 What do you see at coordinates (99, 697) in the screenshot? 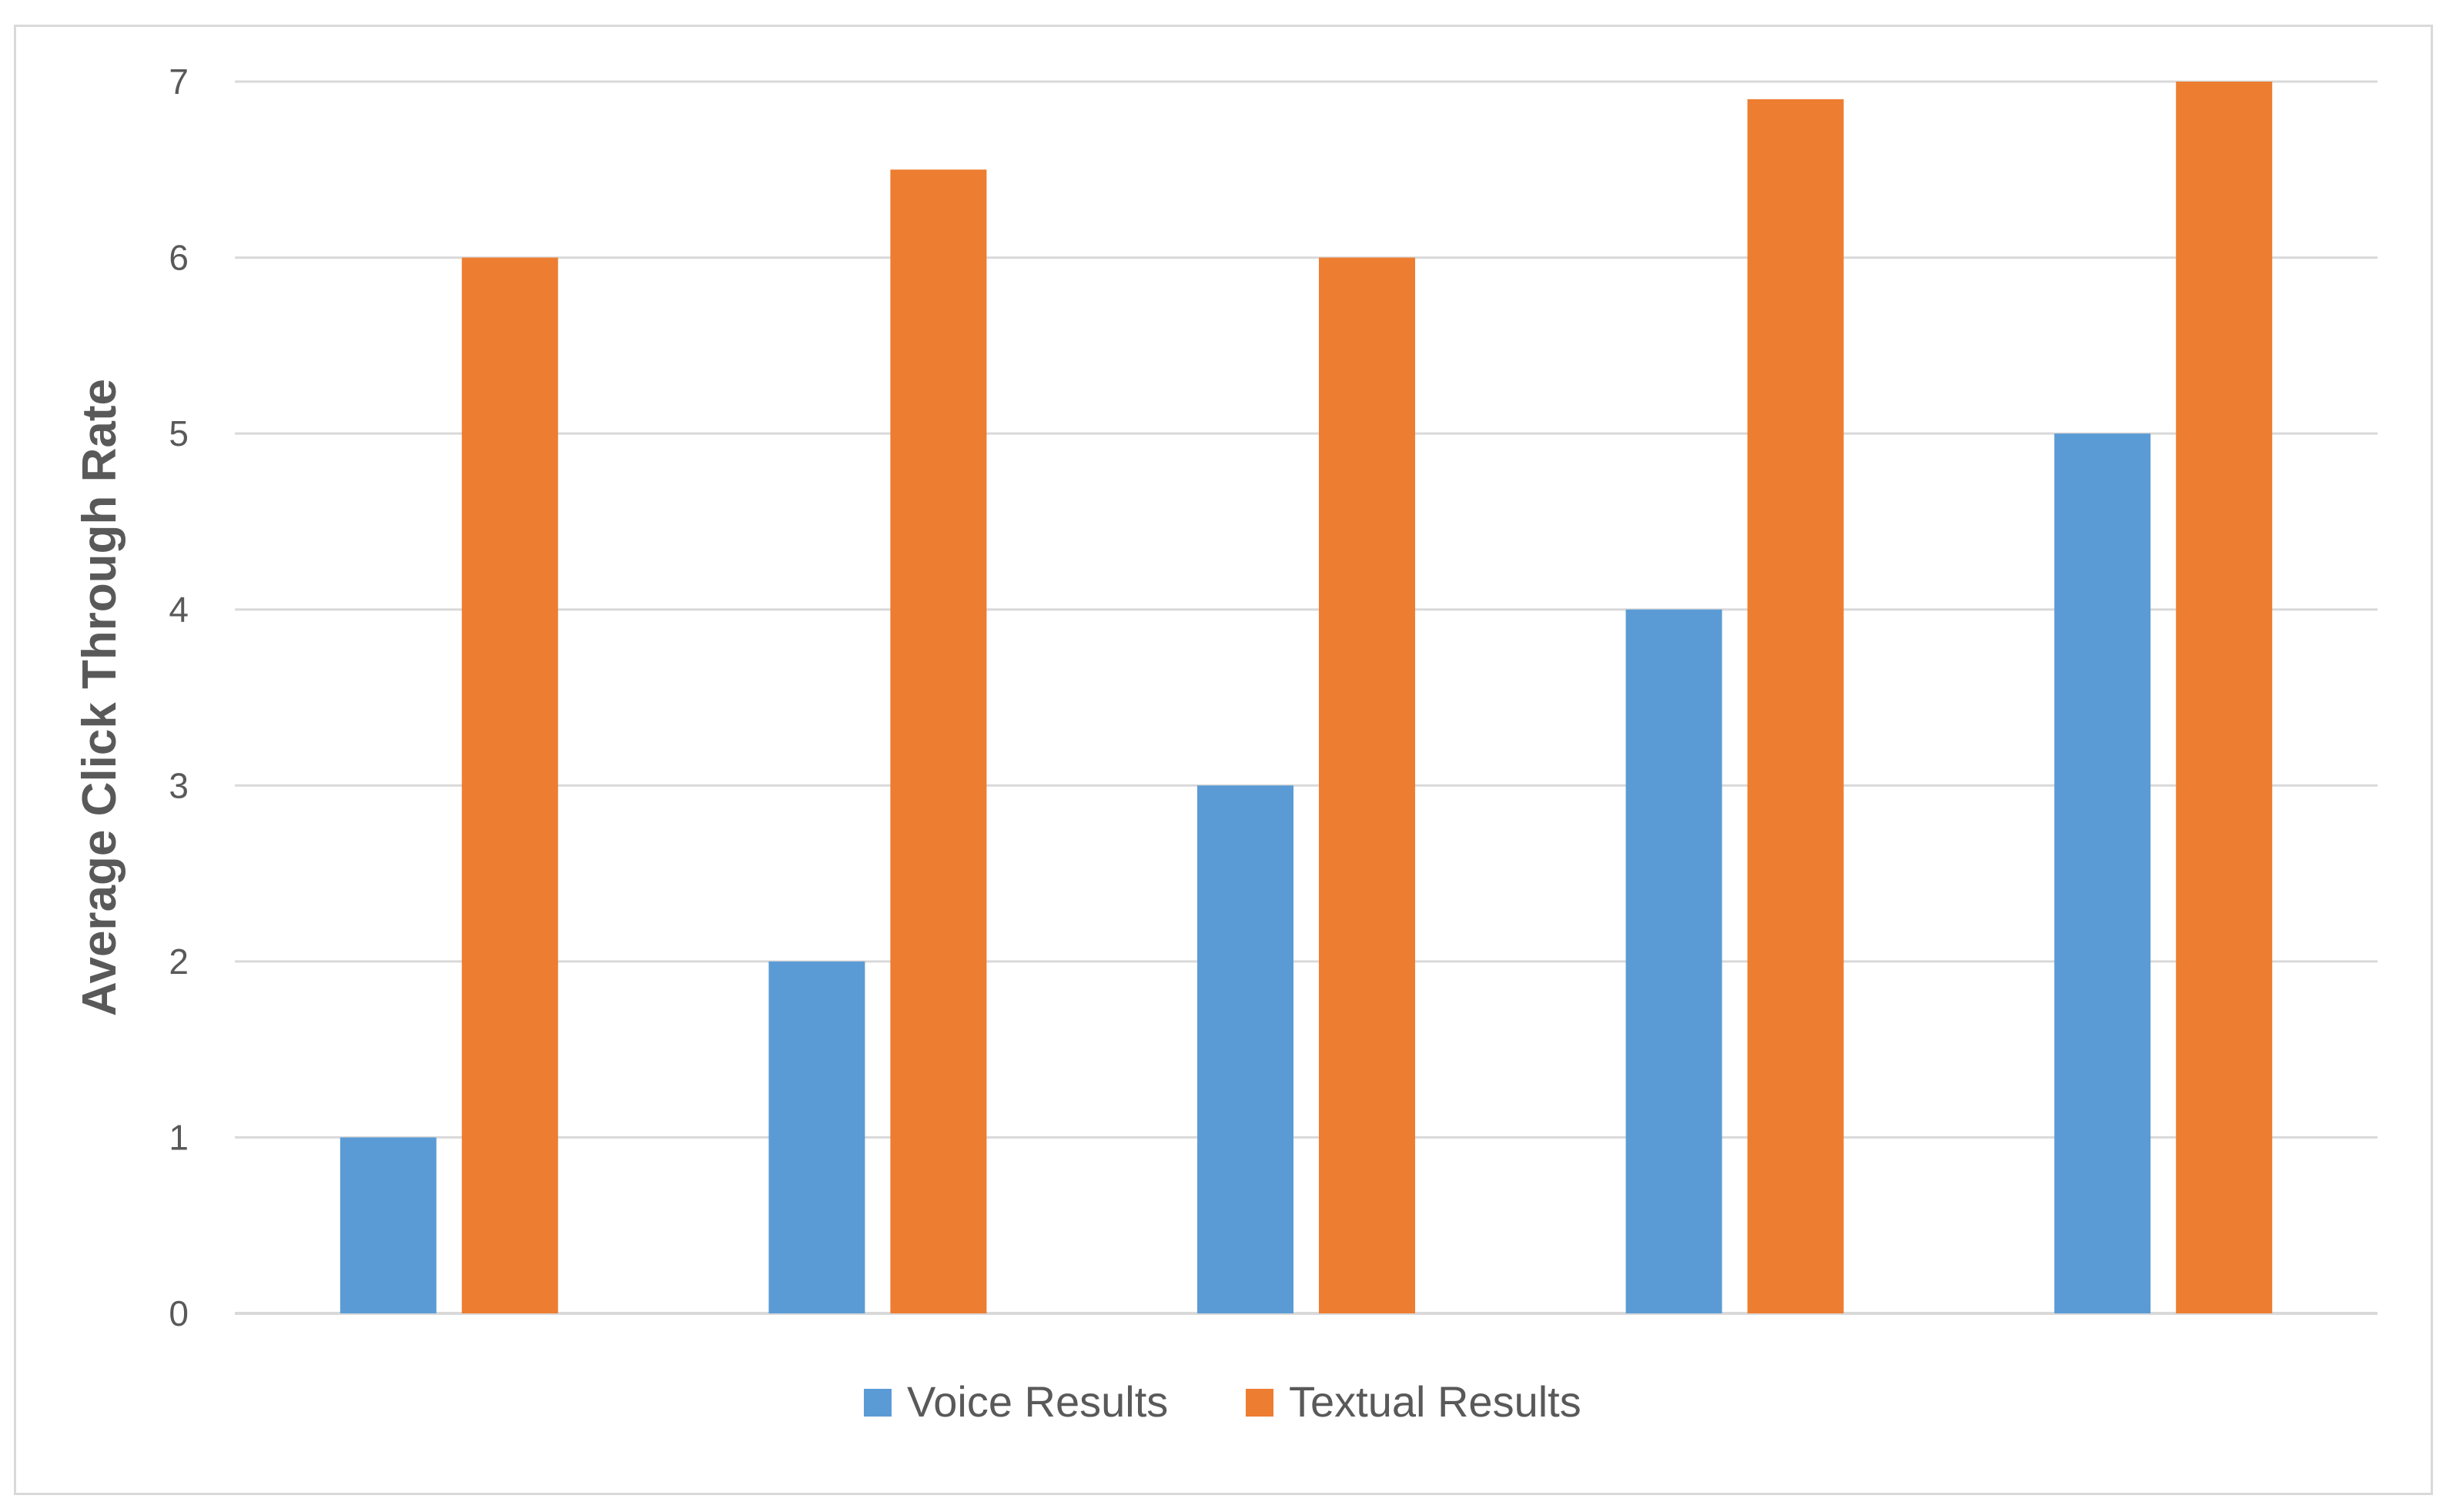
I see `y-axis-title: Average Click Through Rate` at bounding box center [99, 697].